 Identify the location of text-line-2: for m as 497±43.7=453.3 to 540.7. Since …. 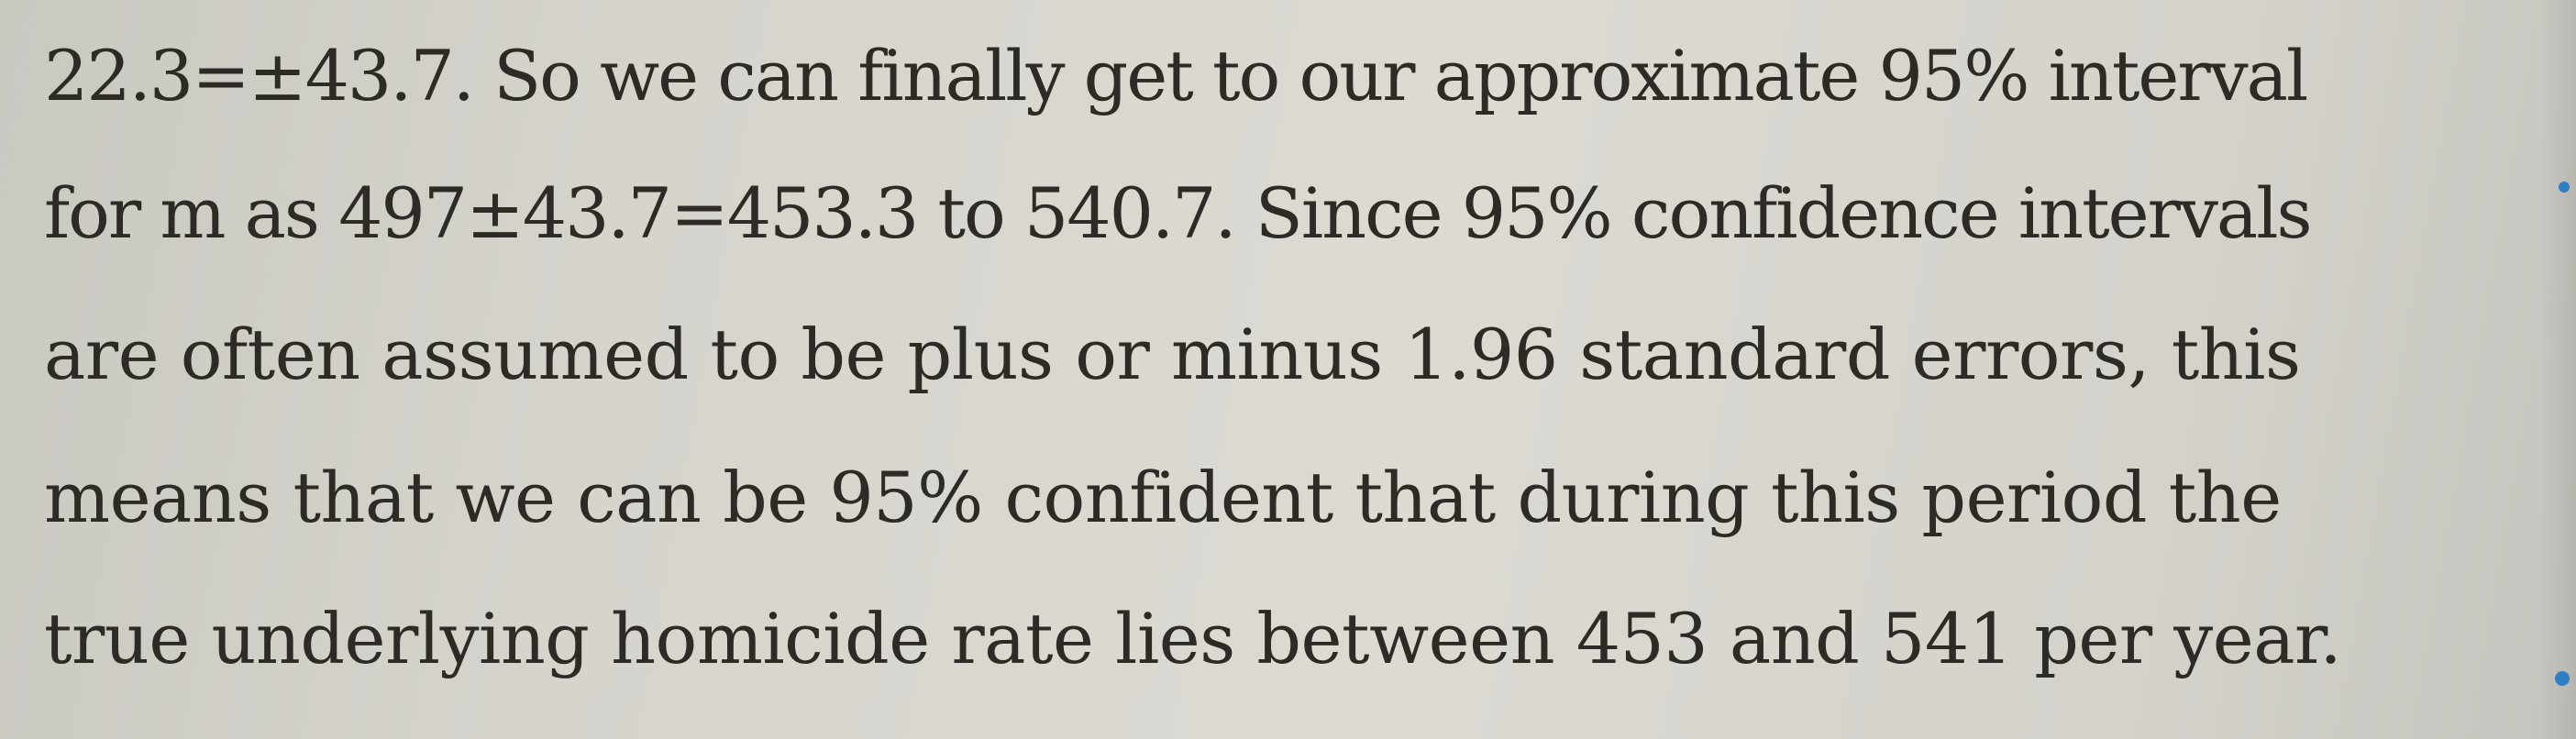
(1178, 213).